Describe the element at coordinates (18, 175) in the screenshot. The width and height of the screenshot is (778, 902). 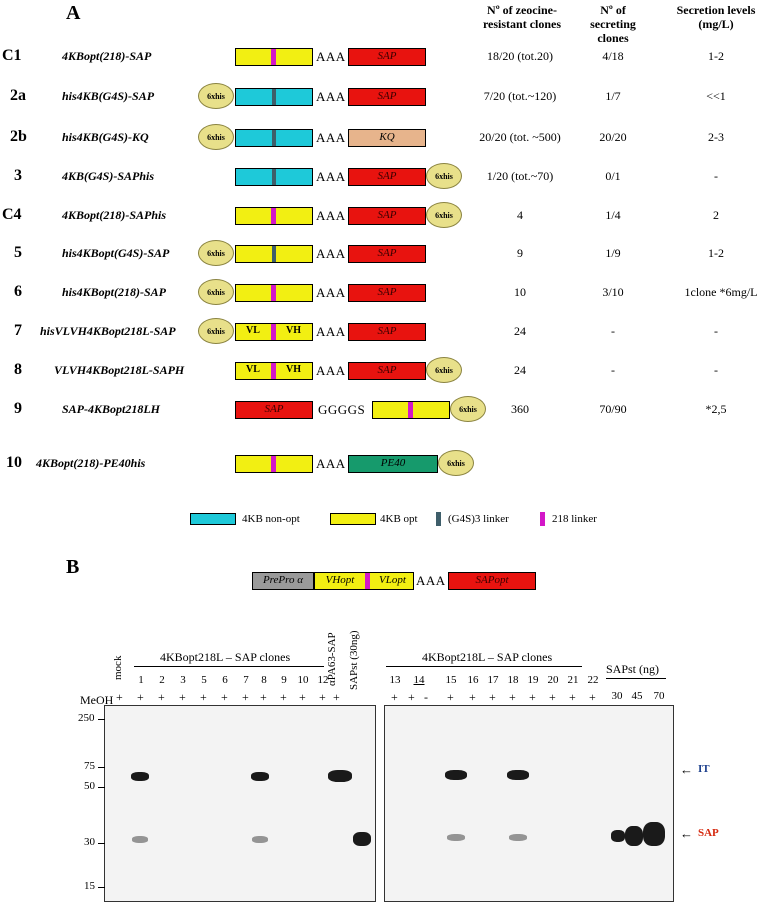
I see `row-id: 3` at that location.